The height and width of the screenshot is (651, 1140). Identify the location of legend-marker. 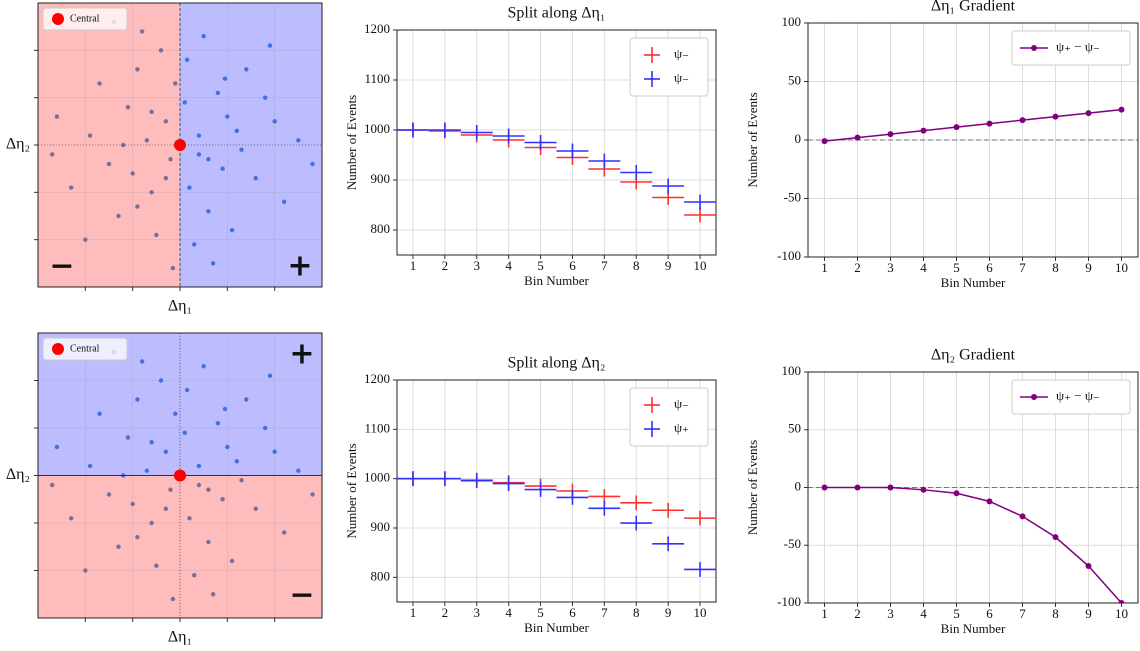
(58, 349).